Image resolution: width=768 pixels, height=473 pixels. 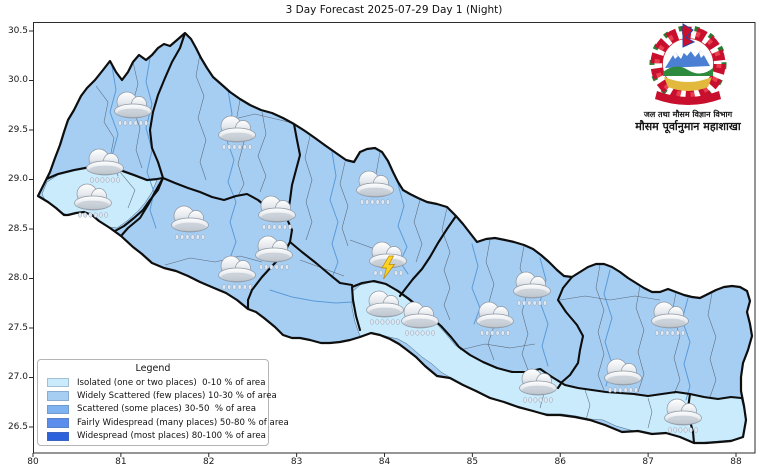 I want to click on legend-item-scattered: Scattered (some places) 30-50 % of area, so click(x=153, y=409).